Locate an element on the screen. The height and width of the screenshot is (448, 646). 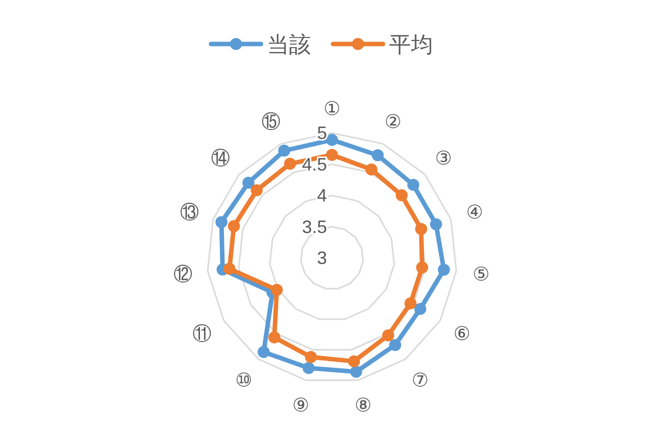
spoke-label: ⑬ is located at coordinates (189, 213).